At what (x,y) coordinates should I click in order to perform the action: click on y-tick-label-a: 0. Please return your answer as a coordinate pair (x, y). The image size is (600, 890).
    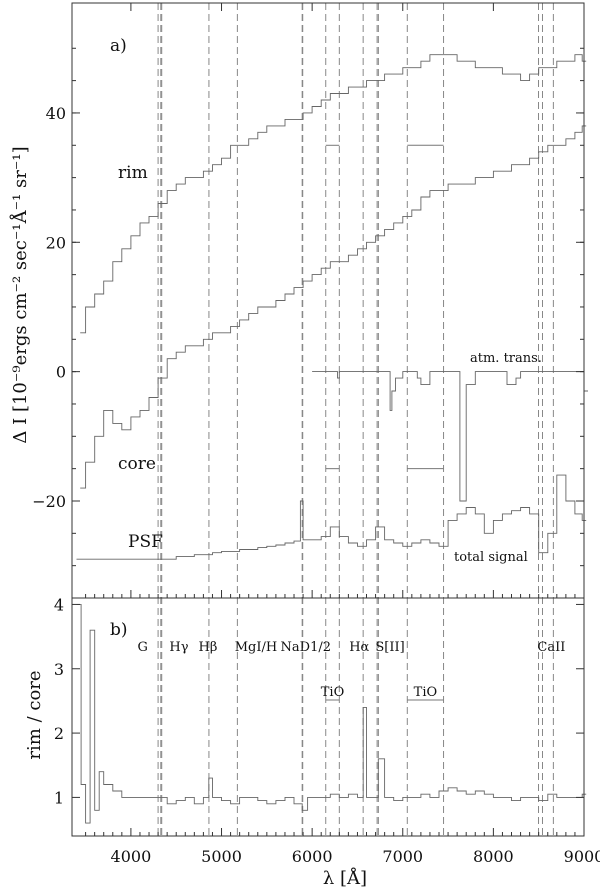
    Looking at the image, I should click on (61, 372).